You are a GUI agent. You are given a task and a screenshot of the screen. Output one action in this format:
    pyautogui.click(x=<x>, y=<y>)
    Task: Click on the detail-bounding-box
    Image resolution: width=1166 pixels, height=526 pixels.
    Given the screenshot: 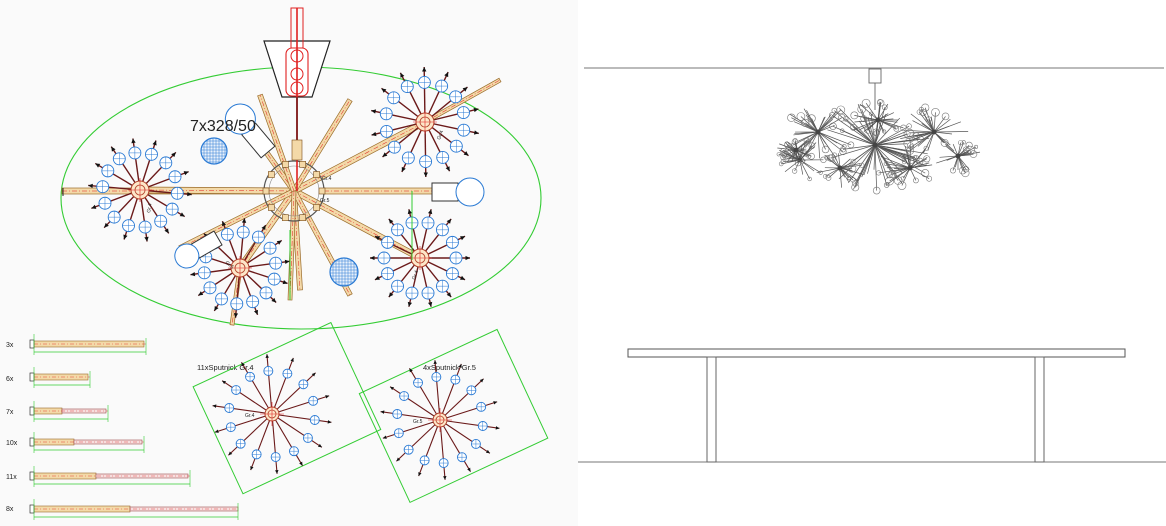 What is the action you would take?
    pyautogui.click(x=453, y=416)
    